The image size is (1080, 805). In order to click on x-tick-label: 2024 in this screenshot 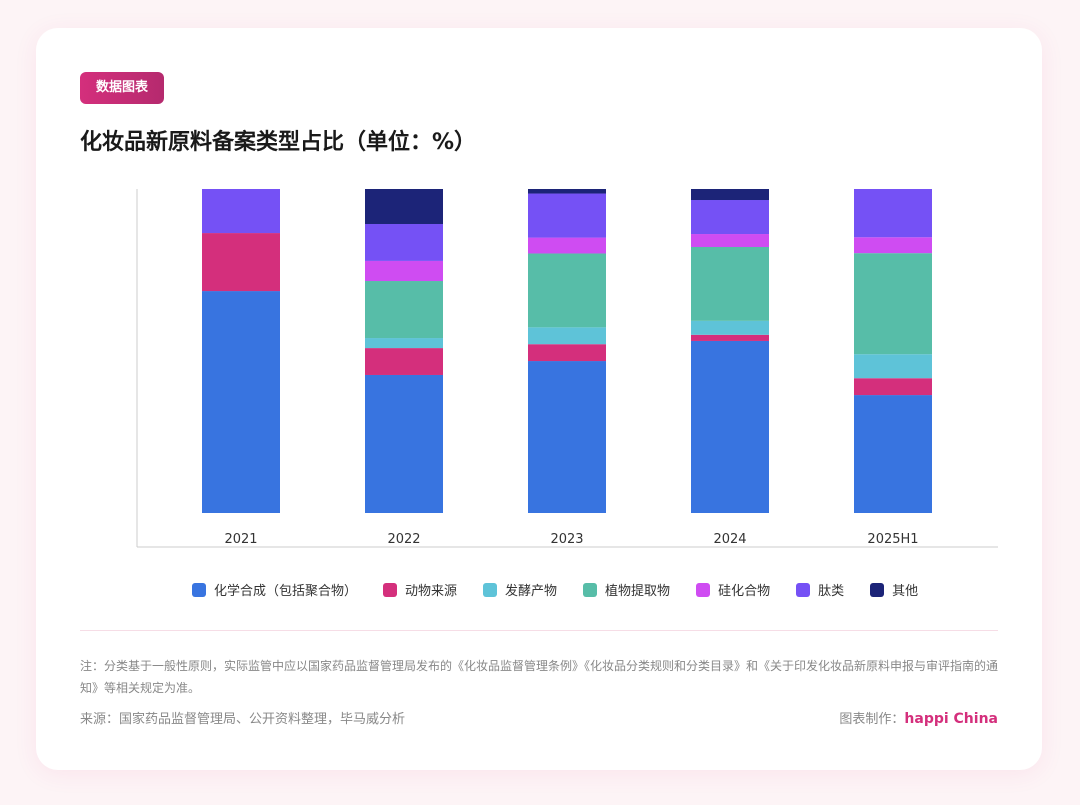, I will do `click(729, 539)`.